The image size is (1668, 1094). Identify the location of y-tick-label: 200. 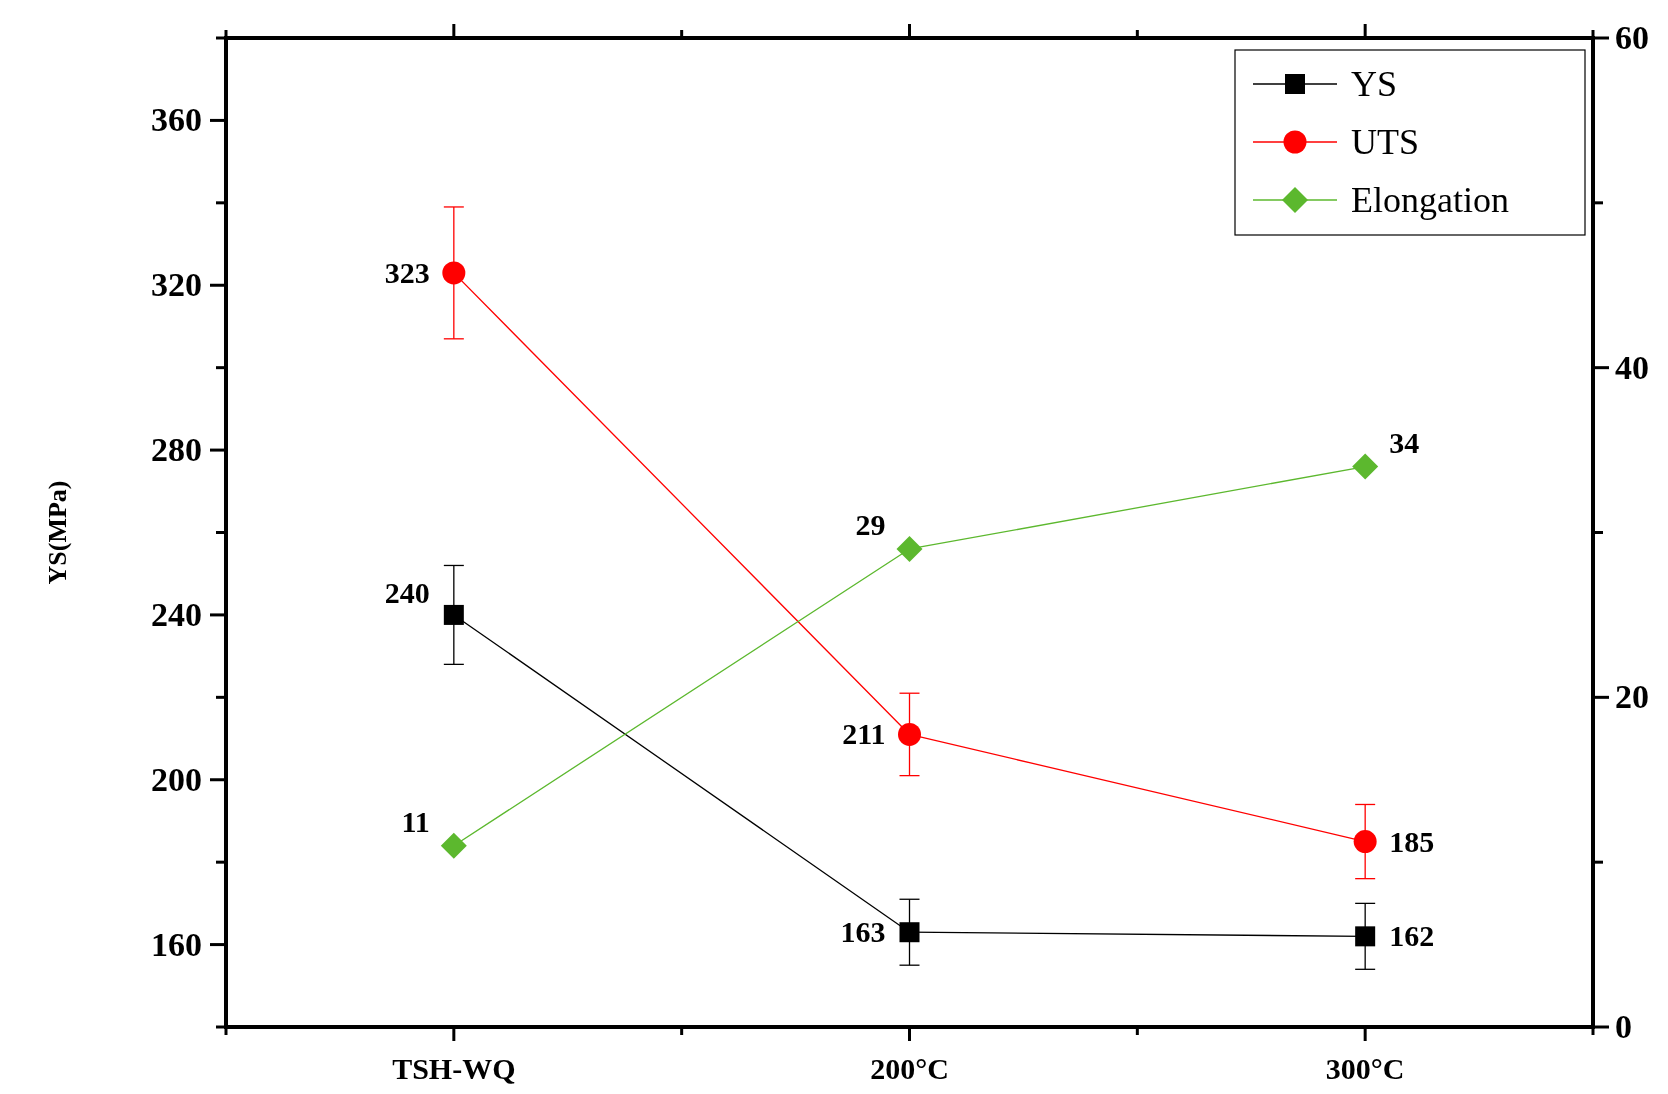
(176, 779).